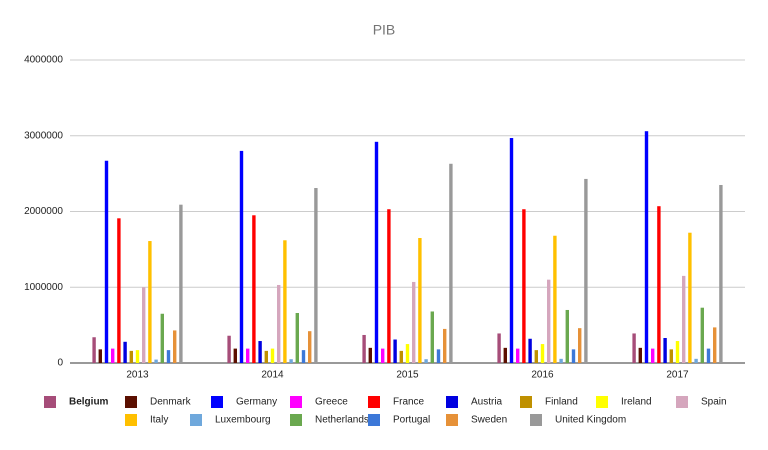 Image resolution: width=768 pixels, height=450 pixels. What do you see at coordinates (409, 402) in the screenshot?
I see `legend-label: France` at bounding box center [409, 402].